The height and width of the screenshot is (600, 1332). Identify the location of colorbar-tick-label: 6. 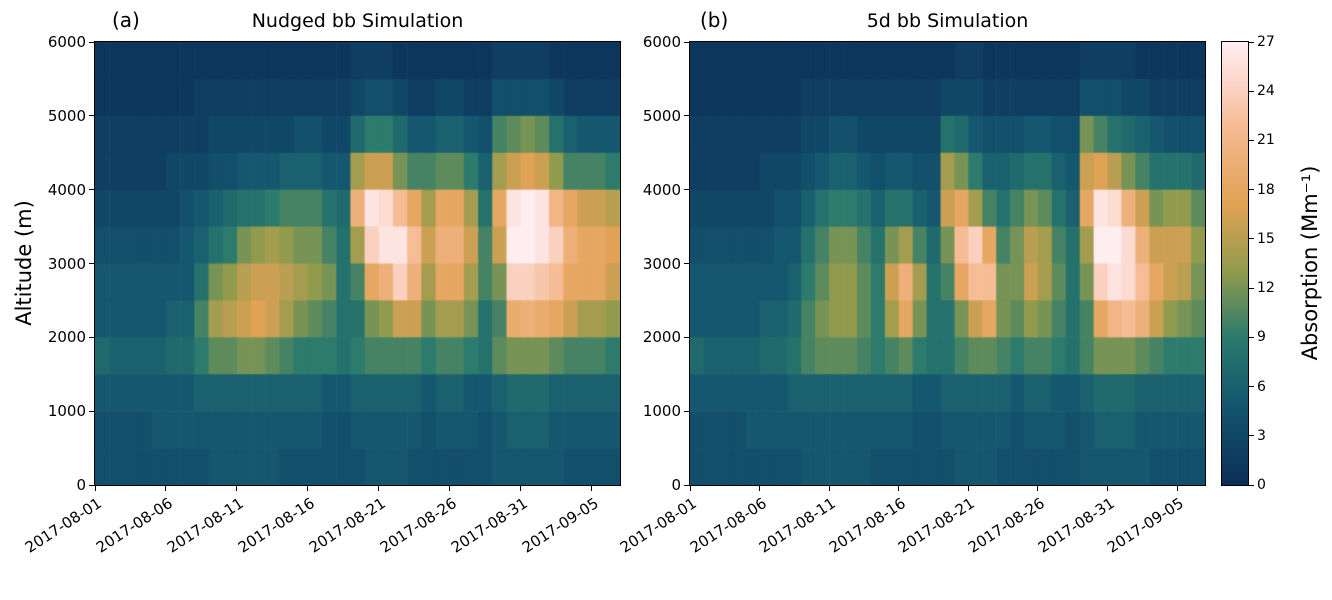
(1261, 386).